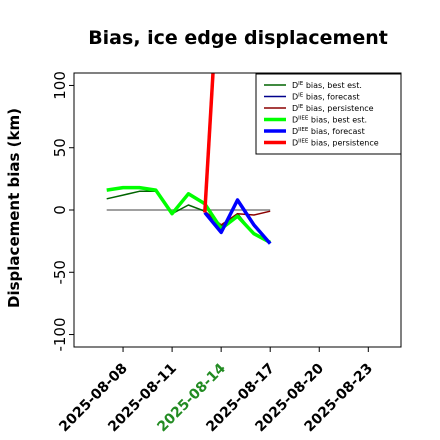 The width and height of the screenshot is (440, 440). I want to click on y-tick-label: -100, so click(60, 335).